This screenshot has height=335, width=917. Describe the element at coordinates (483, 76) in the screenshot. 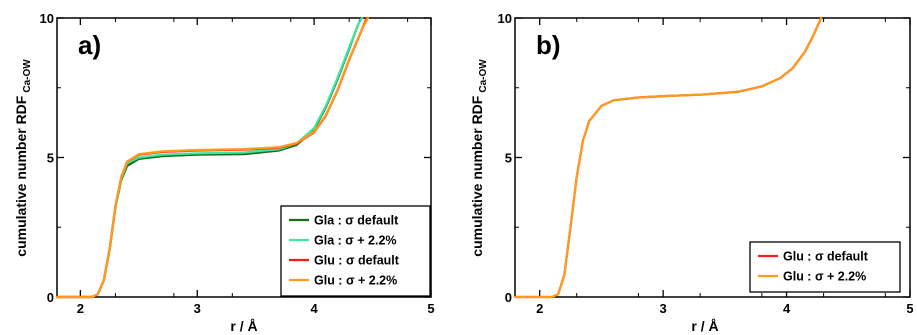

I see `y-axis-subscript-b: Ca-OW` at that location.